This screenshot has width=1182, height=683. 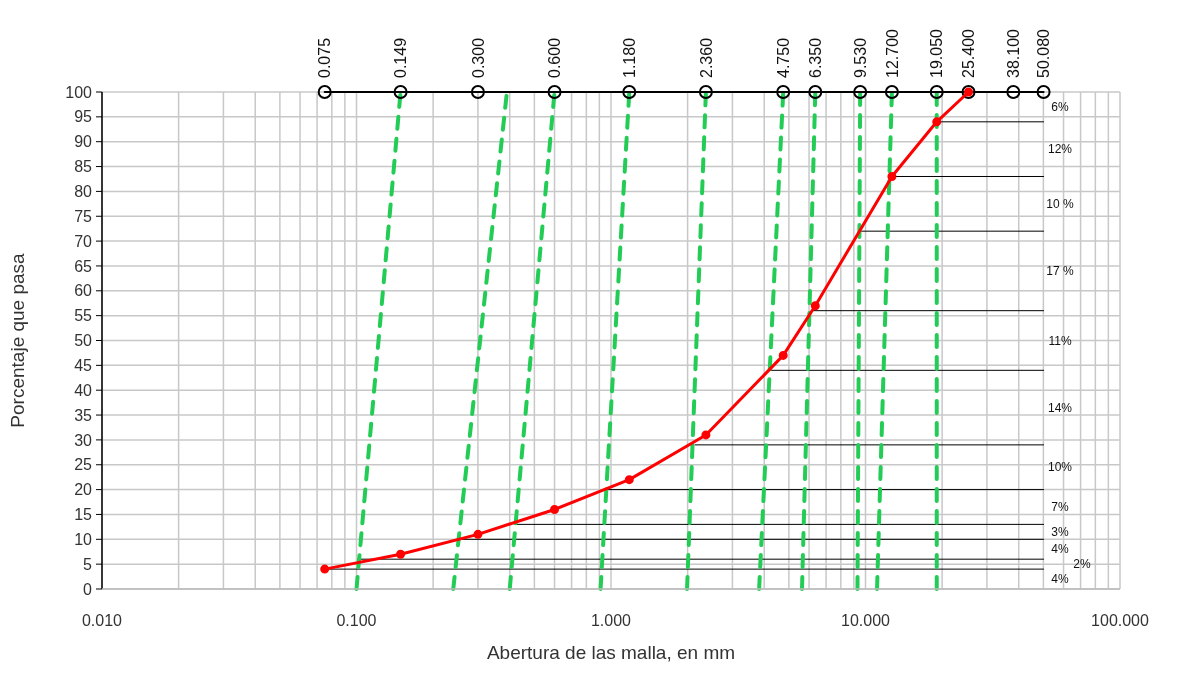 What do you see at coordinates (83, 465) in the screenshot?
I see `y-tick-label: 25` at bounding box center [83, 465].